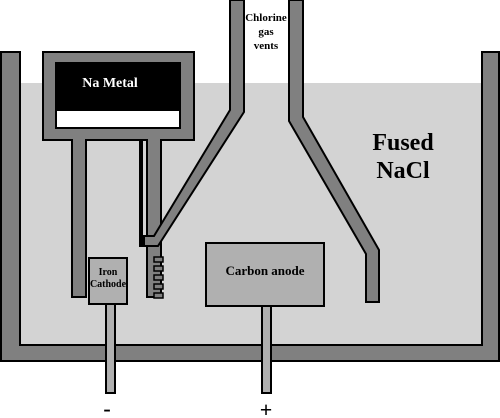 This screenshot has height=418, width=500. Describe the element at coordinates (108, 284) in the screenshot. I see `iron-cathode-label-line2: Cathode` at that location.